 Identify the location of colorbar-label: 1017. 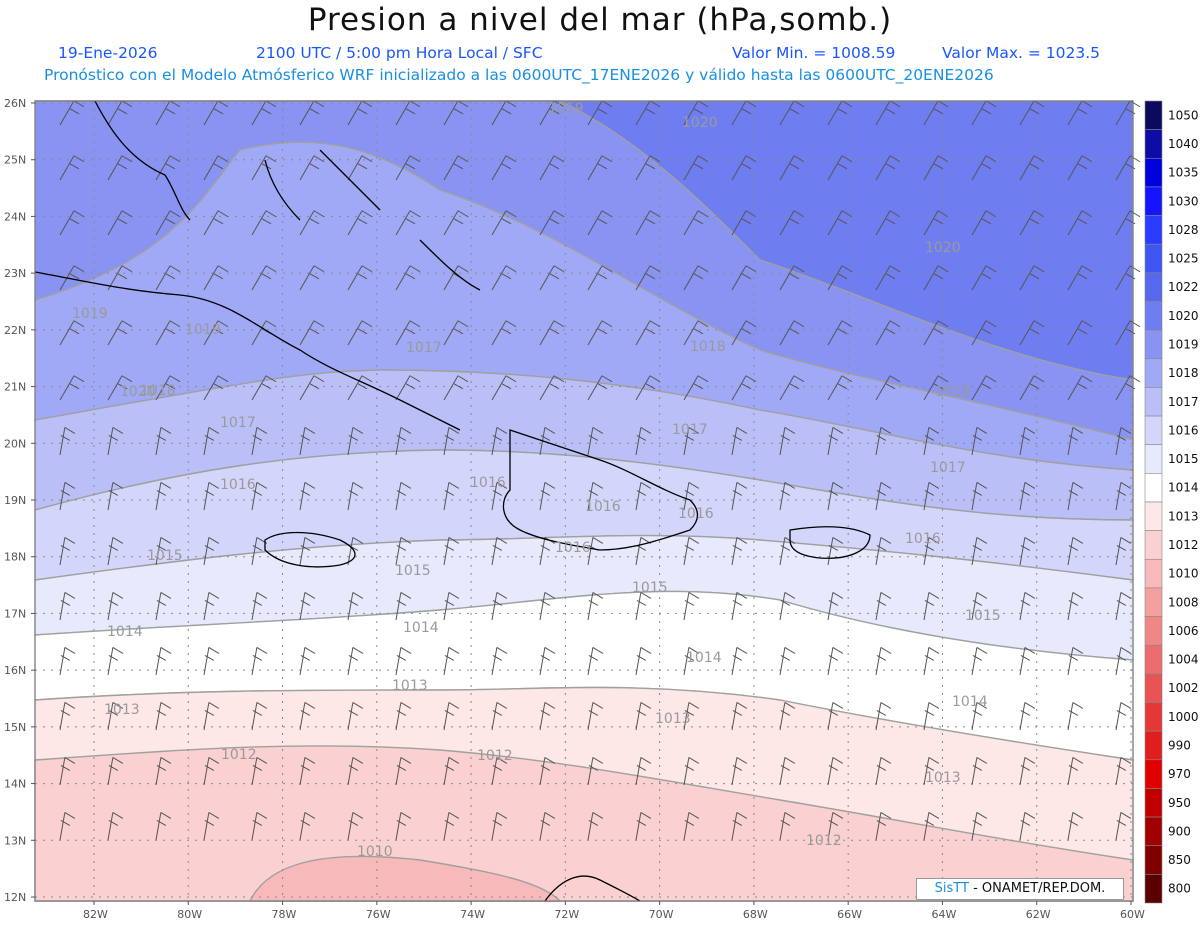
(1183, 402).